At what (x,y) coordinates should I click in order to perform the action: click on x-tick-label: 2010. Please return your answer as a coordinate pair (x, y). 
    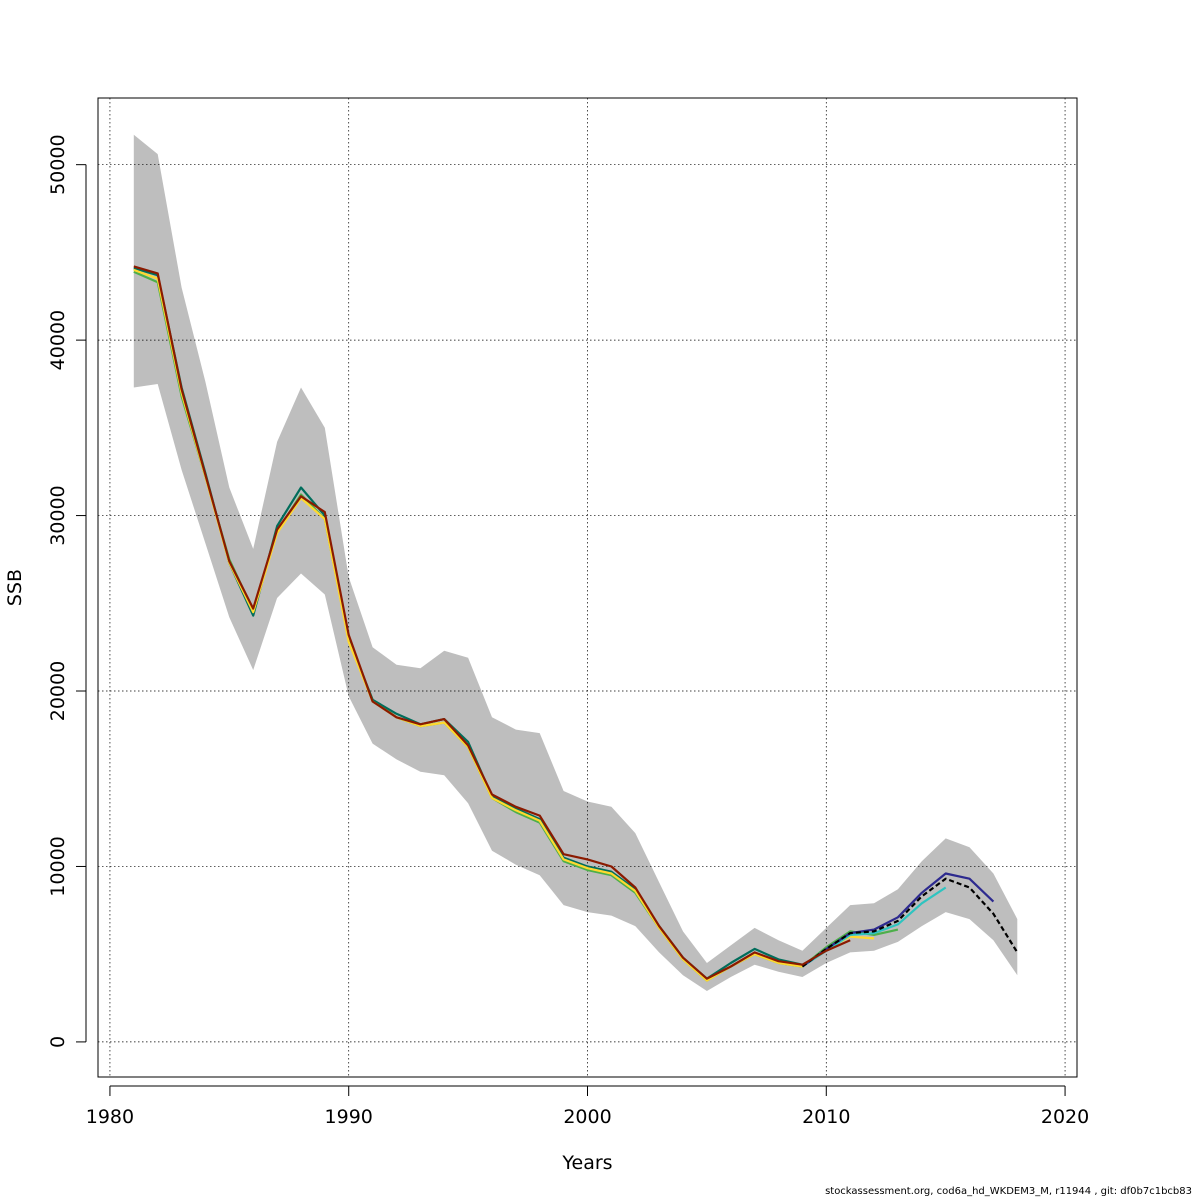
    Looking at the image, I should click on (826, 1117).